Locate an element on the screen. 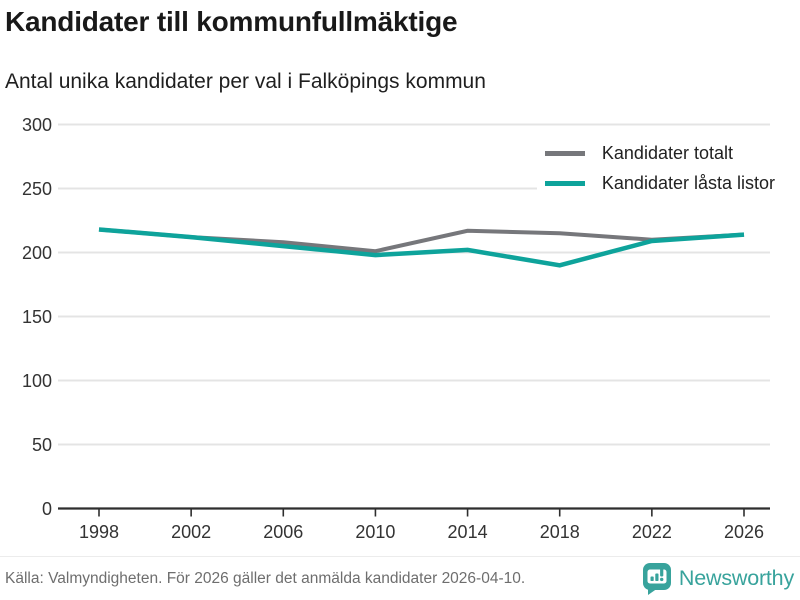  x-tick-label: 2014 is located at coordinates (468, 532).